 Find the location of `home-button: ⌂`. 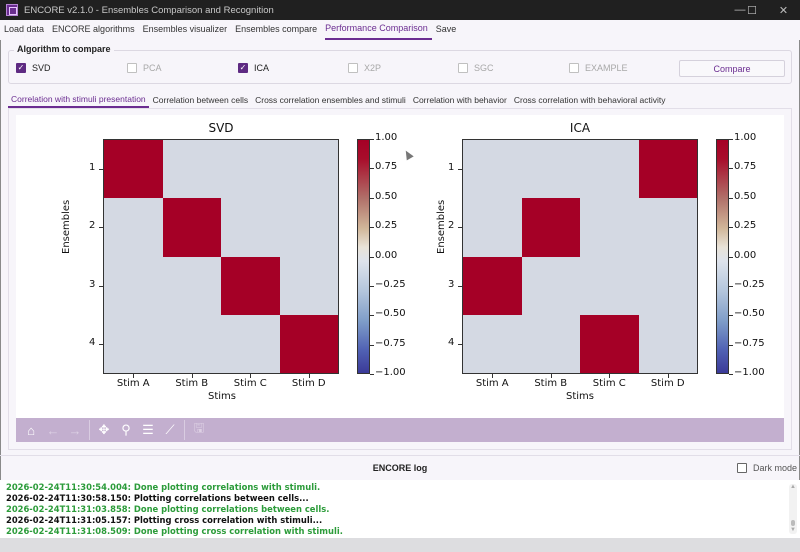

home-button: ⌂ is located at coordinates (31, 430).